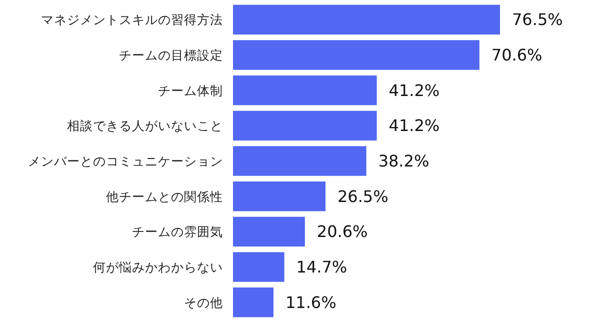 The image size is (600, 320). I want to click on y-tick-label: その他, so click(203, 302).